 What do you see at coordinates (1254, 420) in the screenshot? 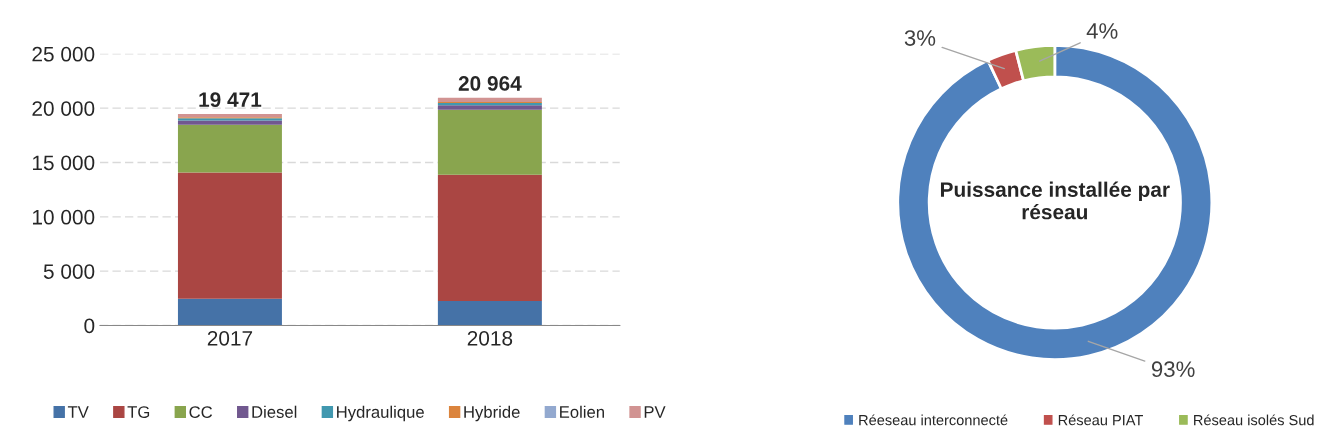
I see `legend-label: Réseau isolés Sud` at bounding box center [1254, 420].